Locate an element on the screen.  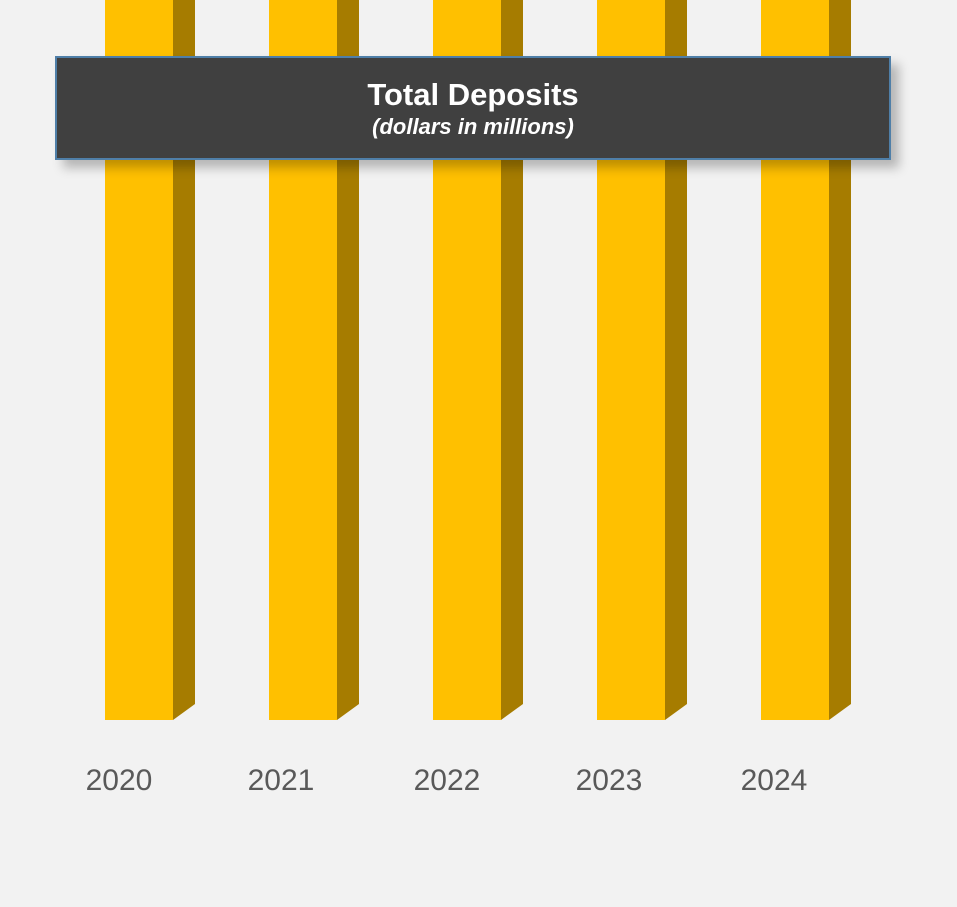
bar-2022 is located at coordinates (478, 360).